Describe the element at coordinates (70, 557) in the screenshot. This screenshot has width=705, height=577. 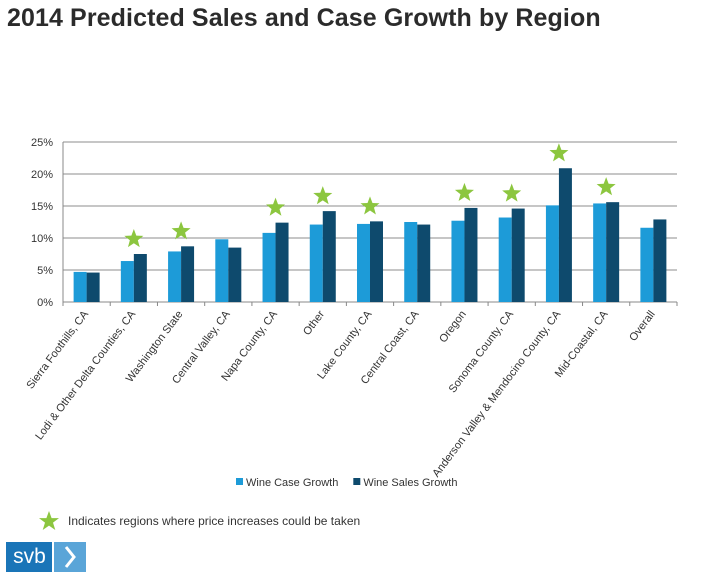
I see `chevron-right-icon` at that location.